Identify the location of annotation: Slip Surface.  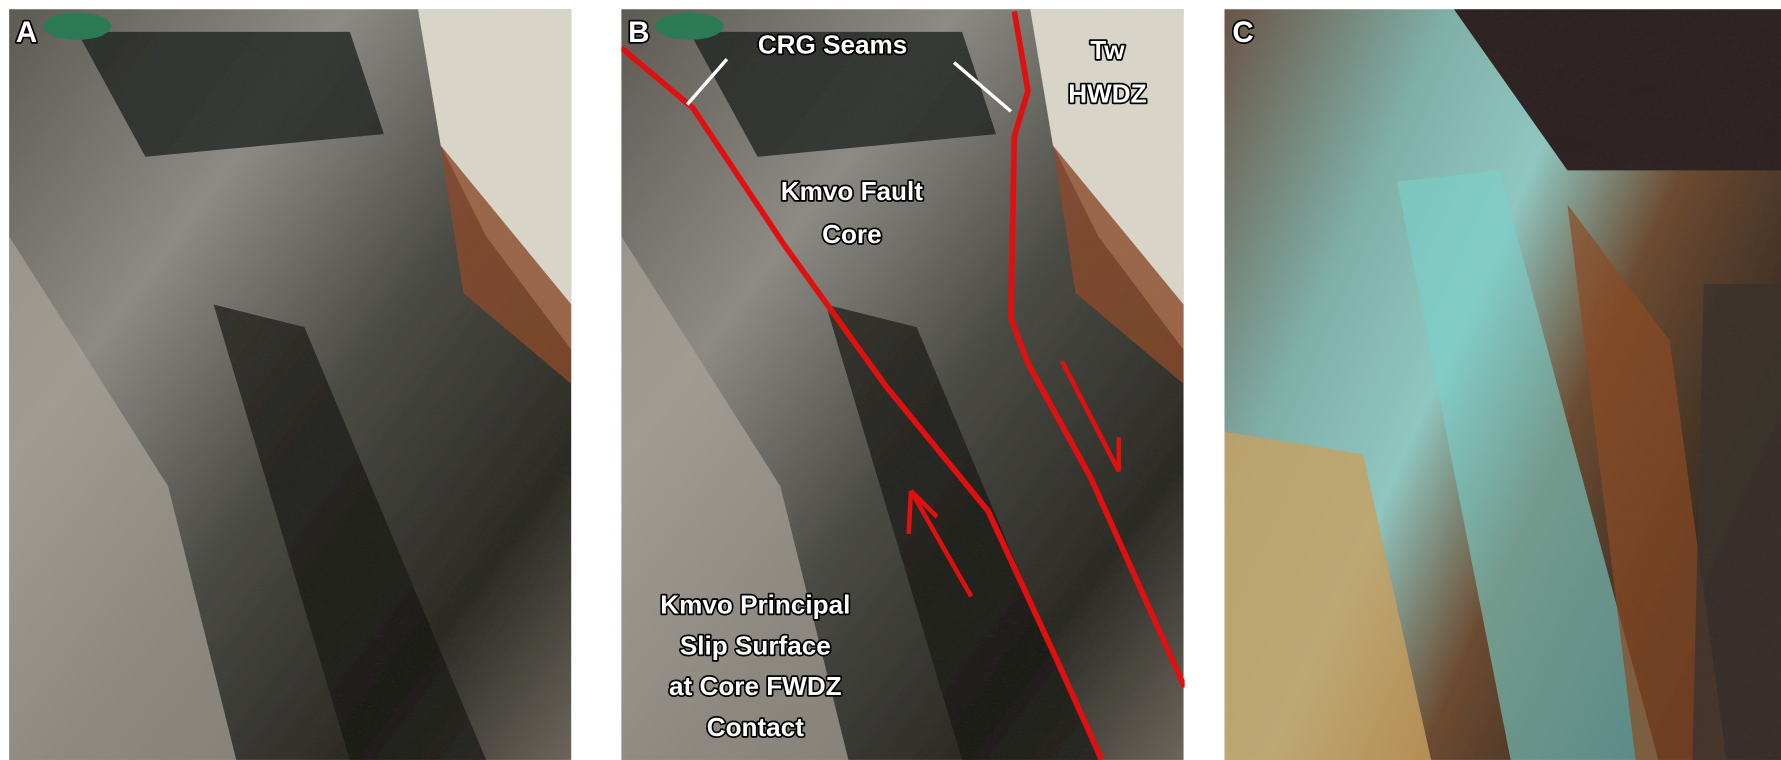
(755, 645).